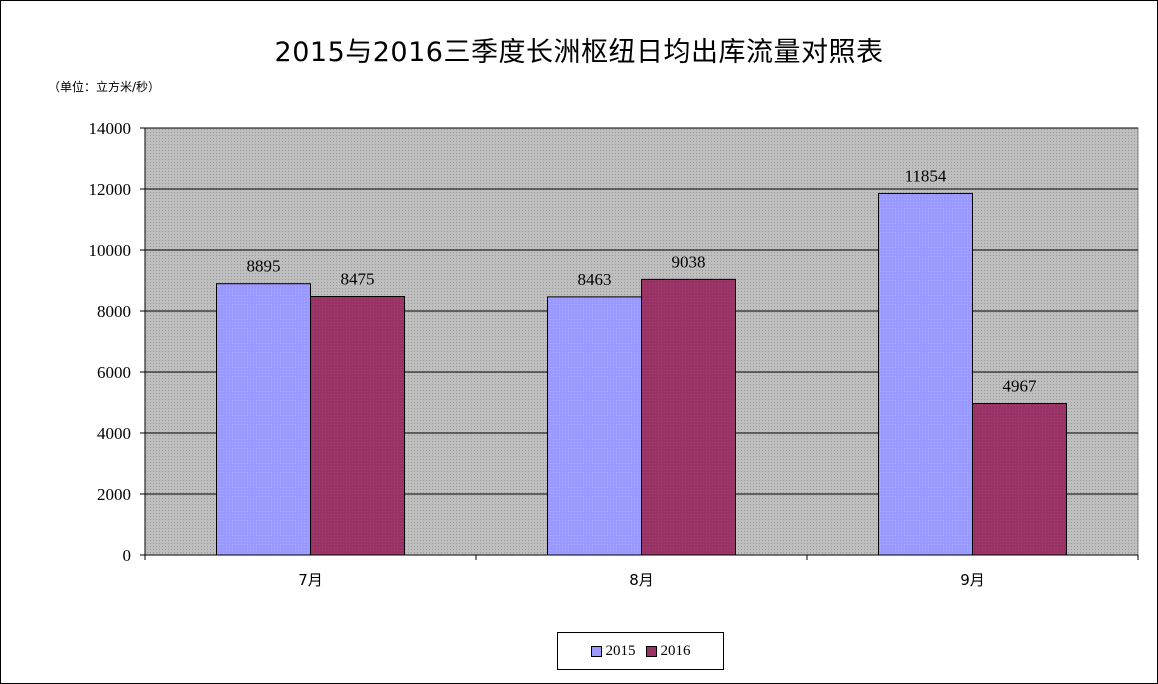 Image resolution: width=1158 pixels, height=684 pixels. Describe the element at coordinates (926, 175) in the screenshot. I see `data-label: 11854` at that location.